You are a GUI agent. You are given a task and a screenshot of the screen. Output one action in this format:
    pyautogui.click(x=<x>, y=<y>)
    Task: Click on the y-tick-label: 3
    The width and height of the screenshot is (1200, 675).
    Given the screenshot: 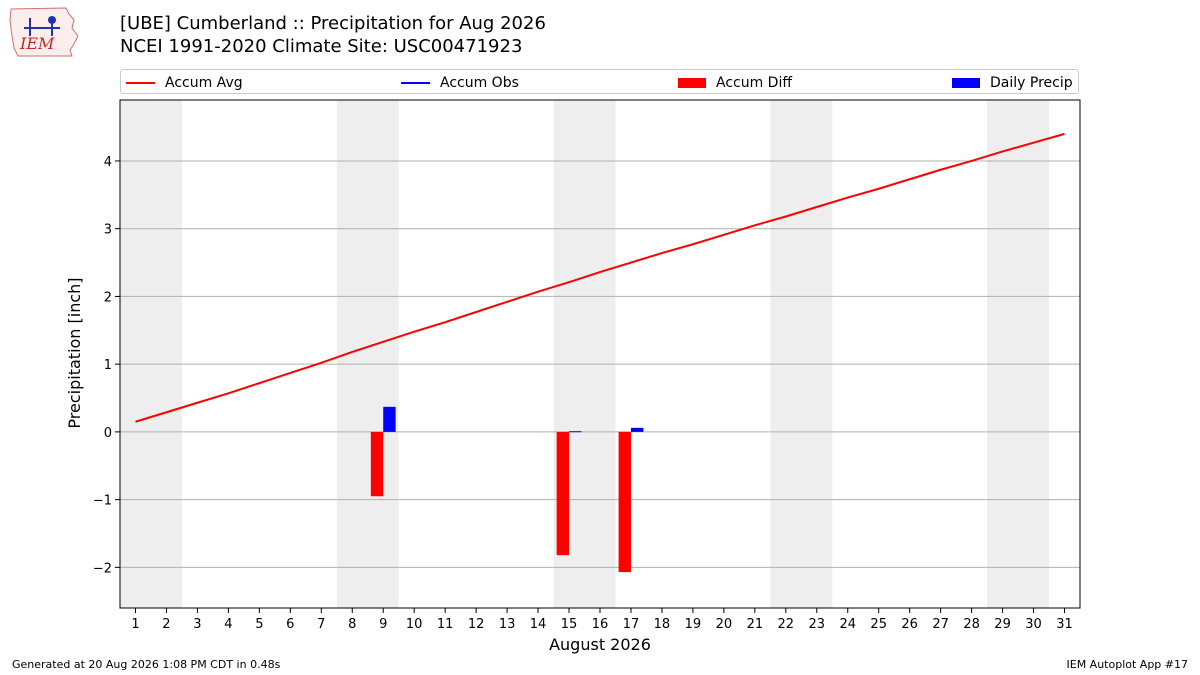 What is the action you would take?
    pyautogui.click(x=108, y=230)
    